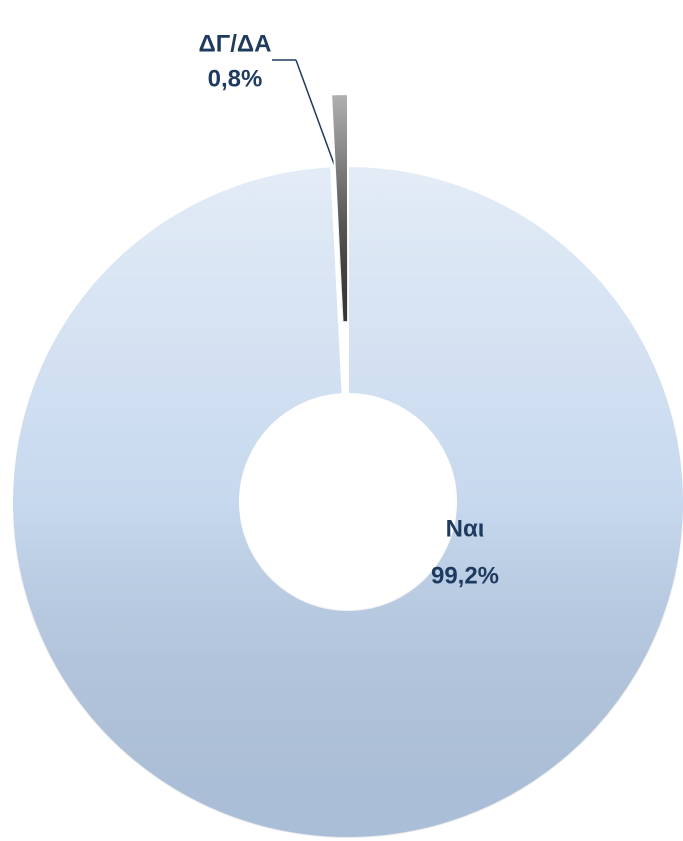 The width and height of the screenshot is (683, 841). What do you see at coordinates (465, 575) in the screenshot?
I see `slice-value-label: 99,2%` at bounding box center [465, 575].